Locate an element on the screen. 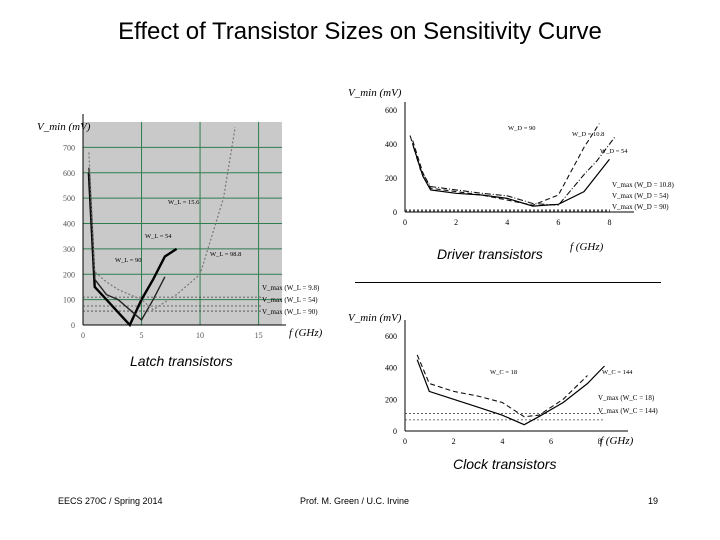 The height and width of the screenshot is (540, 720). curve-label: W_D = 90 is located at coordinates (522, 128).